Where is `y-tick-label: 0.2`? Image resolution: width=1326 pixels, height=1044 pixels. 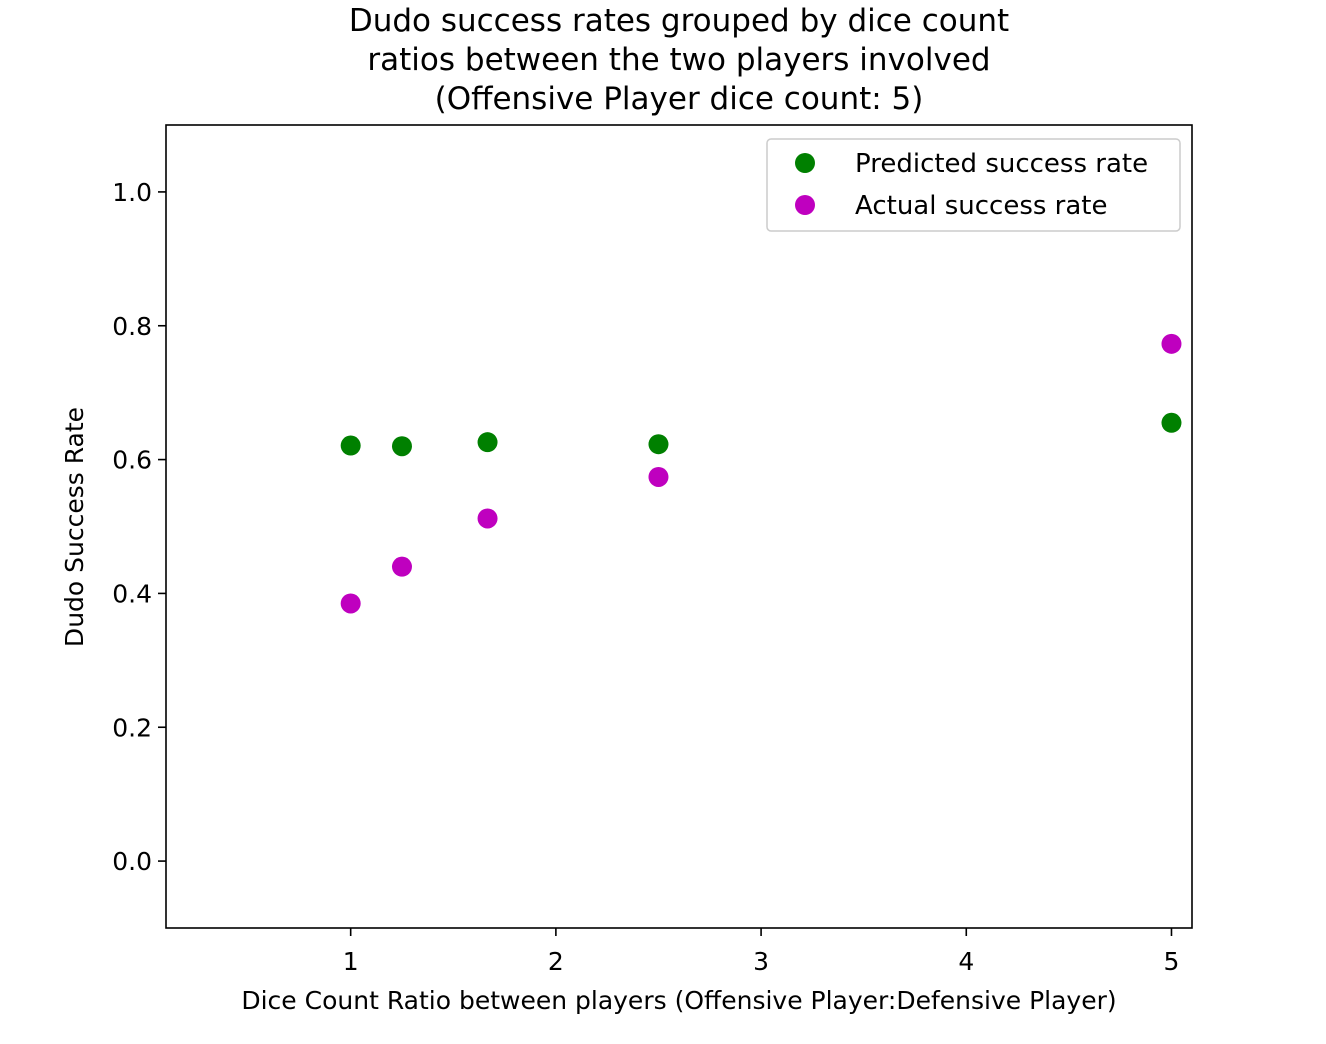 y-tick-label: 0.2 is located at coordinates (132, 727).